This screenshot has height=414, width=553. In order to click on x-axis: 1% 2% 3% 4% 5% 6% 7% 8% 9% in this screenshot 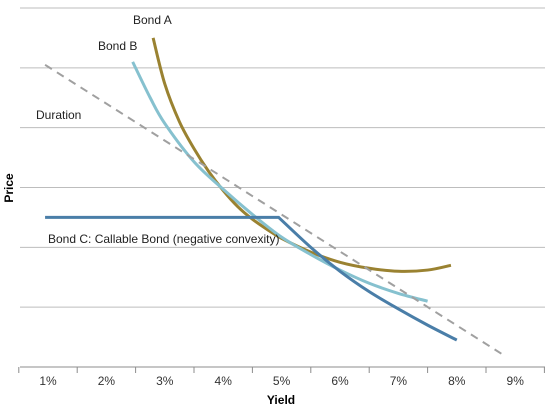, I will do `click(281, 377)`.